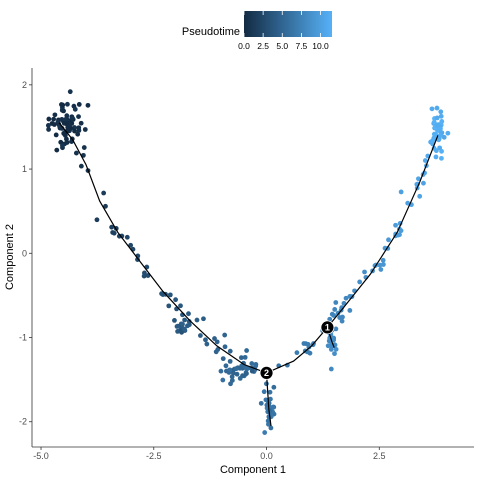 This screenshot has height=480, width=480. Describe the element at coordinates (23, 422) in the screenshot. I see `y-tick-label: -2` at that location.